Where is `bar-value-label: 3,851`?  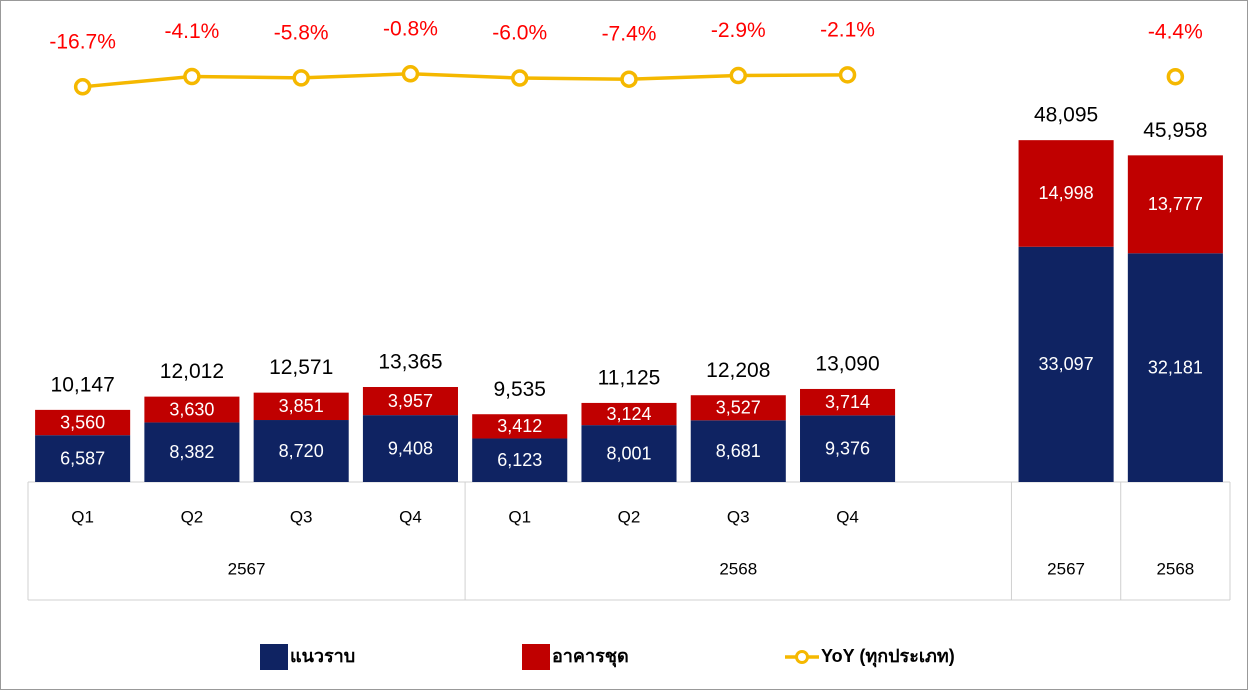
bar-value-label: 3,851 is located at coordinates (301, 406).